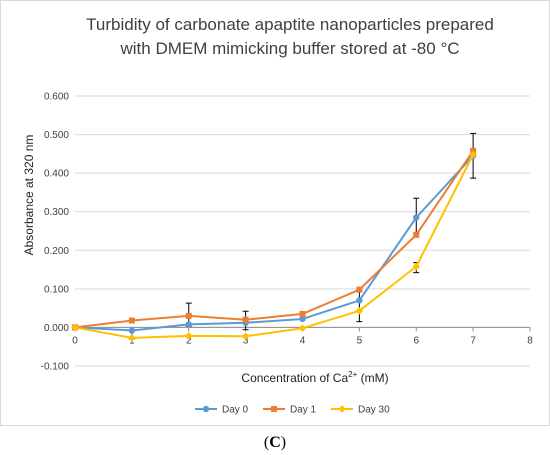  I want to click on legend-item-day-30: Day 30, so click(360, 410).